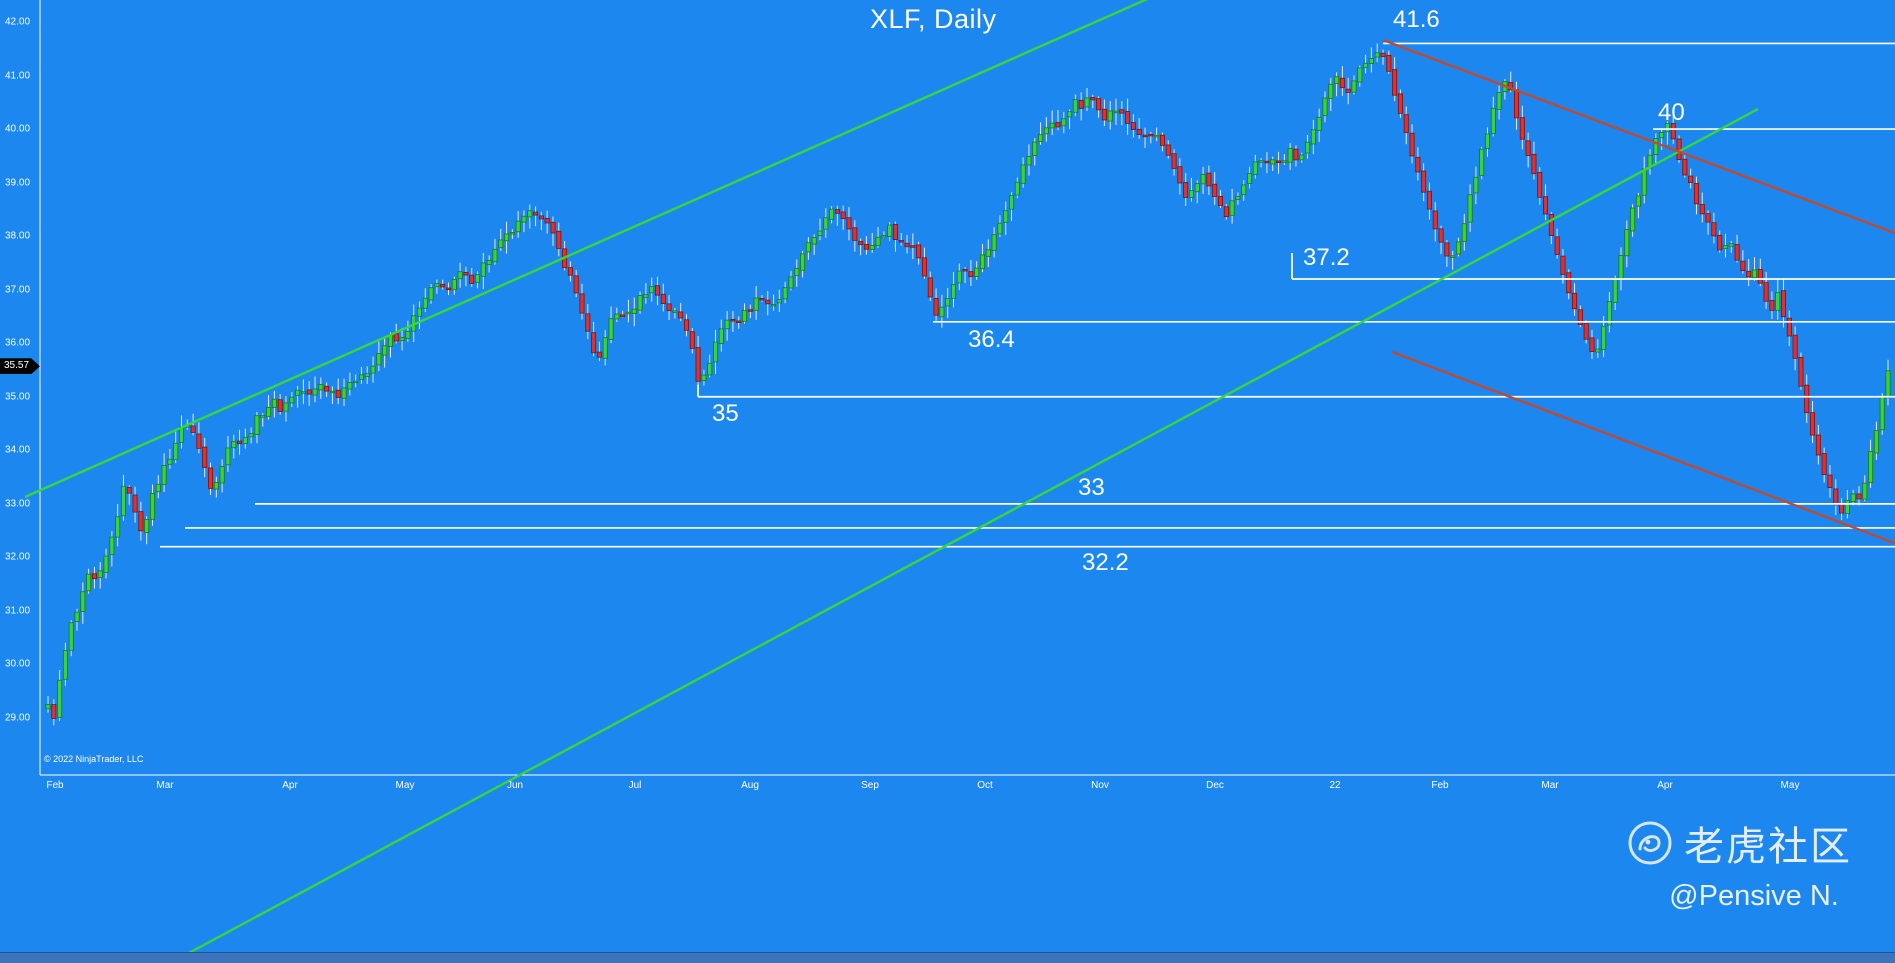 Image resolution: width=1895 pixels, height=963 pixels. Describe the element at coordinates (18, 664) in the screenshot. I see `price-tick-label: 30.00` at that location.